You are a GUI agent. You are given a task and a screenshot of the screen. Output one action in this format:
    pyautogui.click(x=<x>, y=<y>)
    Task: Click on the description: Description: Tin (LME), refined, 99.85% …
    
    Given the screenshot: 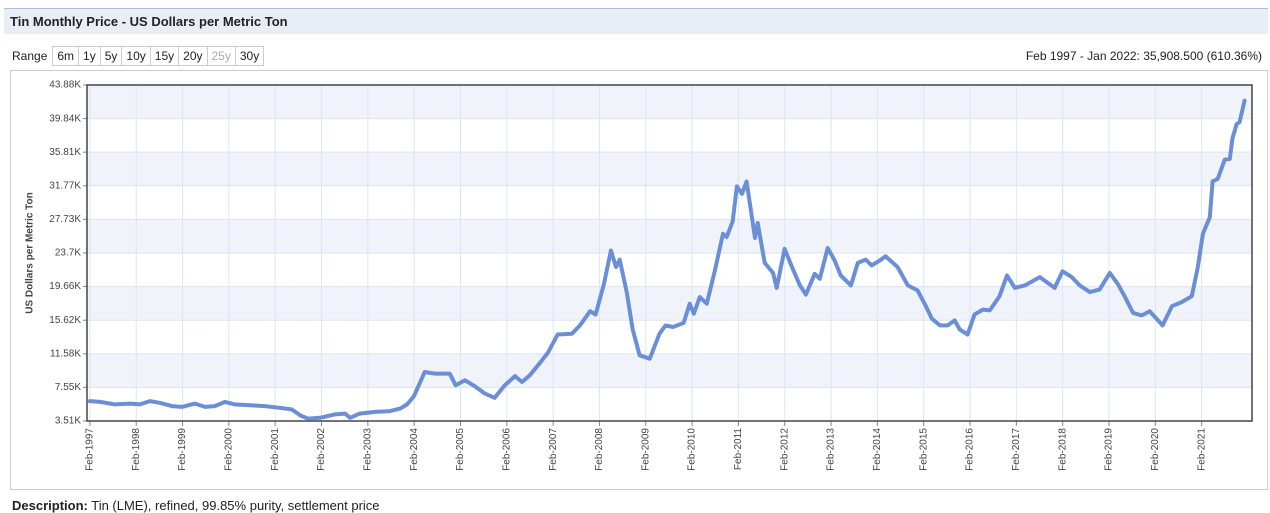 What is the action you would take?
    pyautogui.click(x=196, y=505)
    